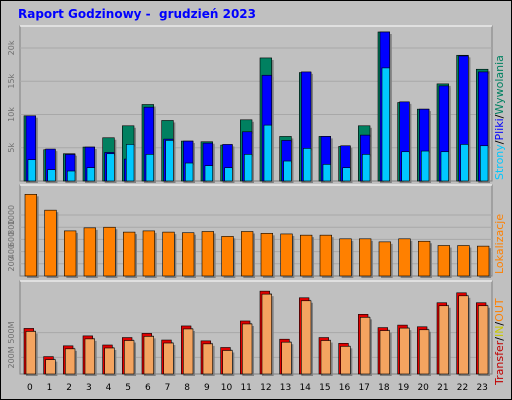 This screenshot has height=400, width=512. Describe the element at coordinates (11, 239) in the screenshot. I see `locations-tick-label: 600` at that location.